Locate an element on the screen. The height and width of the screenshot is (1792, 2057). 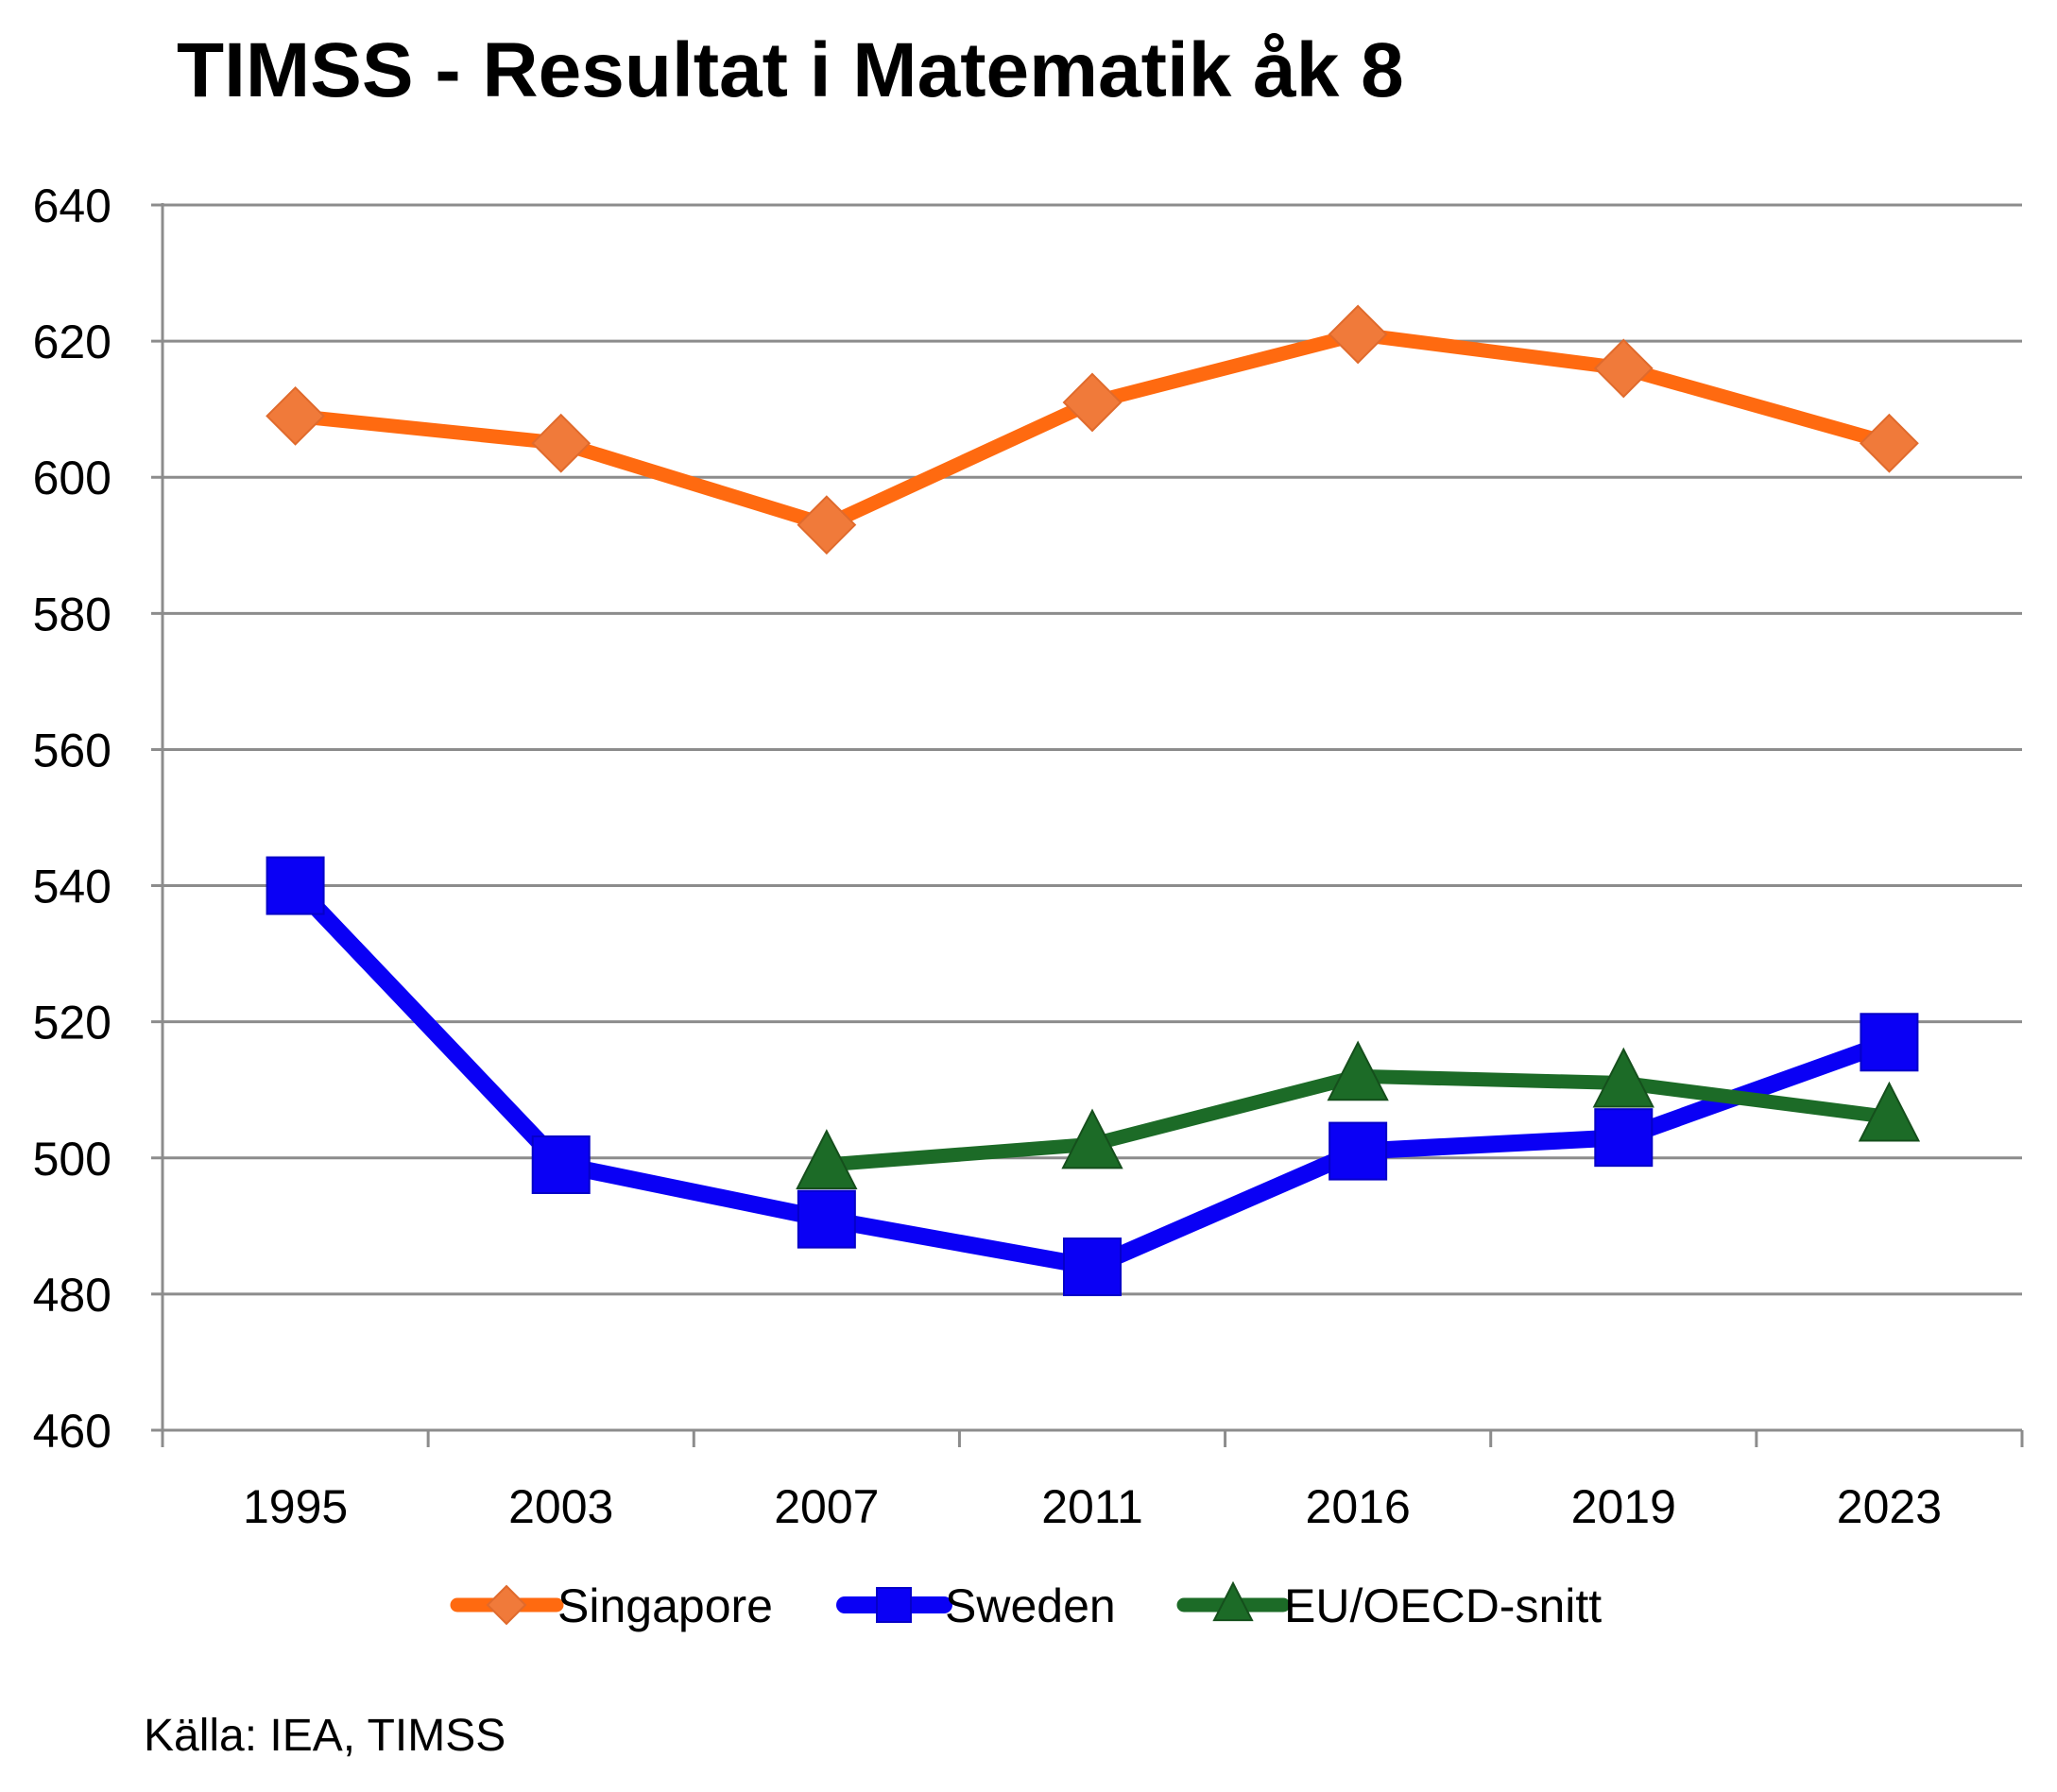
legend: Singapore Sweden EU/OECD-snitt is located at coordinates (1026, 1605).